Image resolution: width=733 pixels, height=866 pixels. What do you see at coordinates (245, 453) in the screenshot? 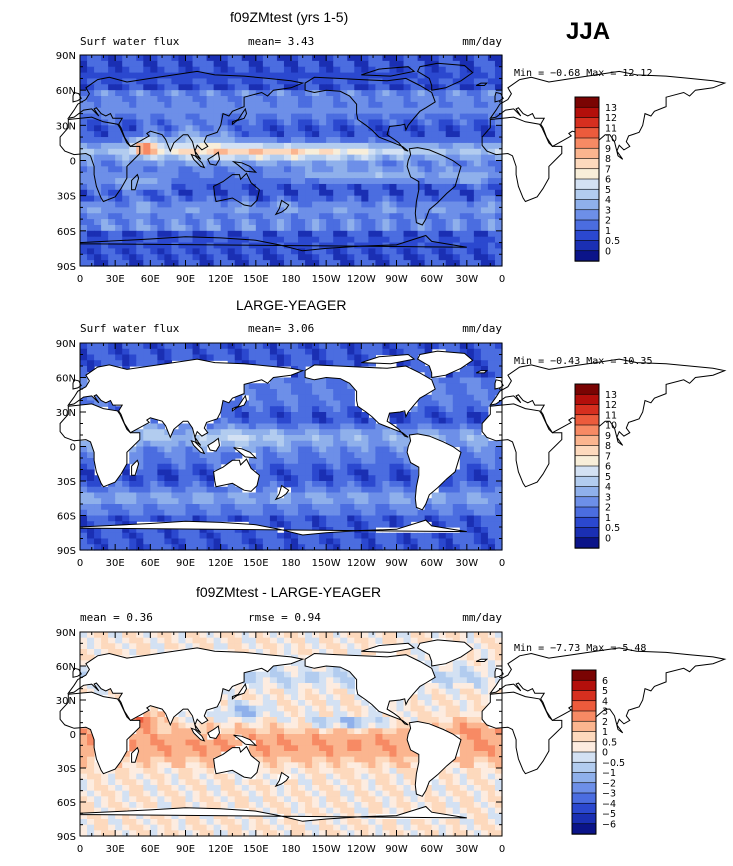
I see `new-guinea-coastline` at bounding box center [245, 453].